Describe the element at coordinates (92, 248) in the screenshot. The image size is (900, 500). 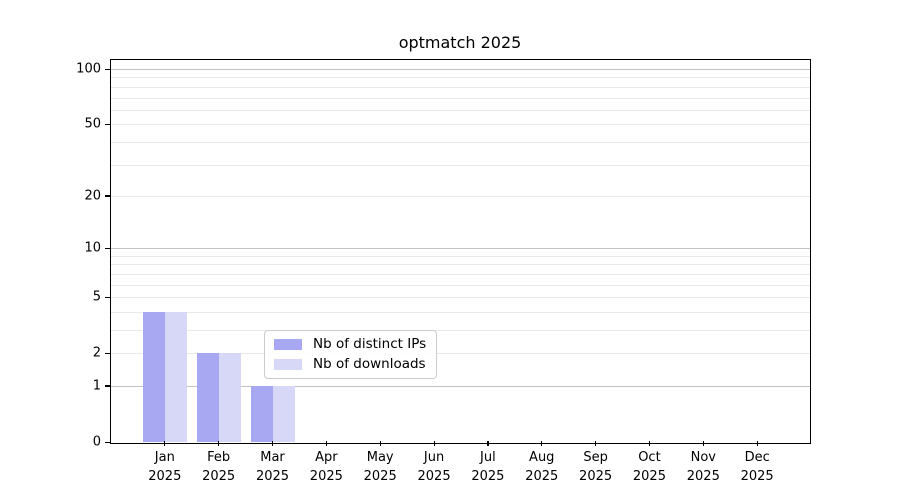
I see `y-axis-tick-label: 10` at that location.